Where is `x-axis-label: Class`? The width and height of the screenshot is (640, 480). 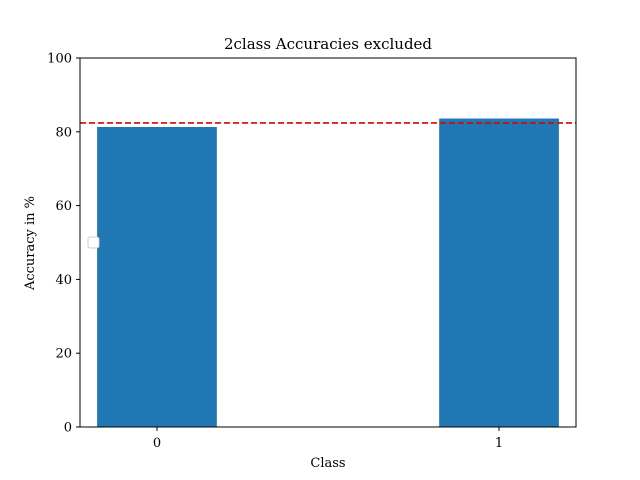 x-axis-label: Class is located at coordinates (327, 463).